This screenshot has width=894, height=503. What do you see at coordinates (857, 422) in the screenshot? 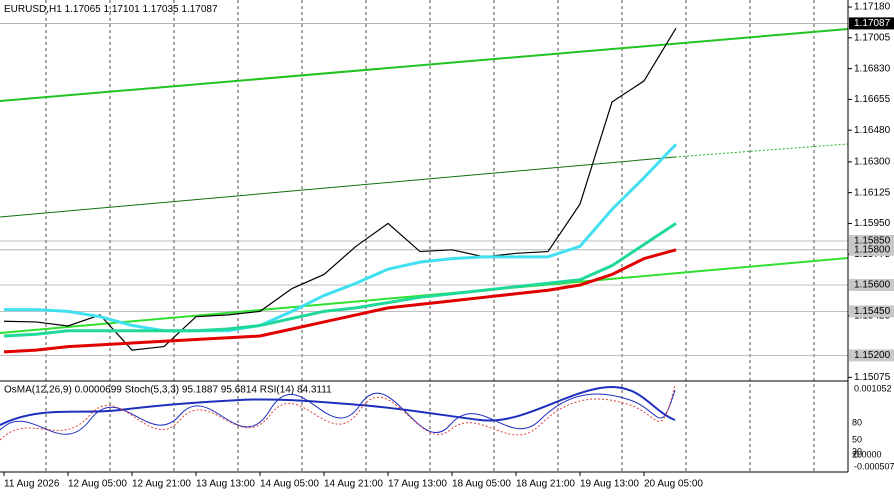
I see `indicator-axis-label: 80` at bounding box center [857, 422].